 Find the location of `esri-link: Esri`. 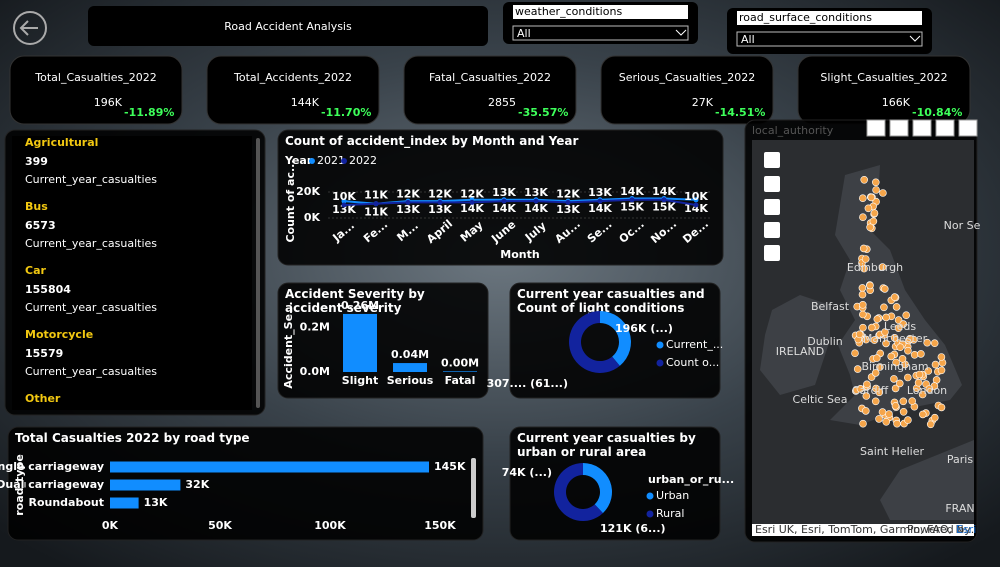

esri-link: Esri is located at coordinates (966, 529).